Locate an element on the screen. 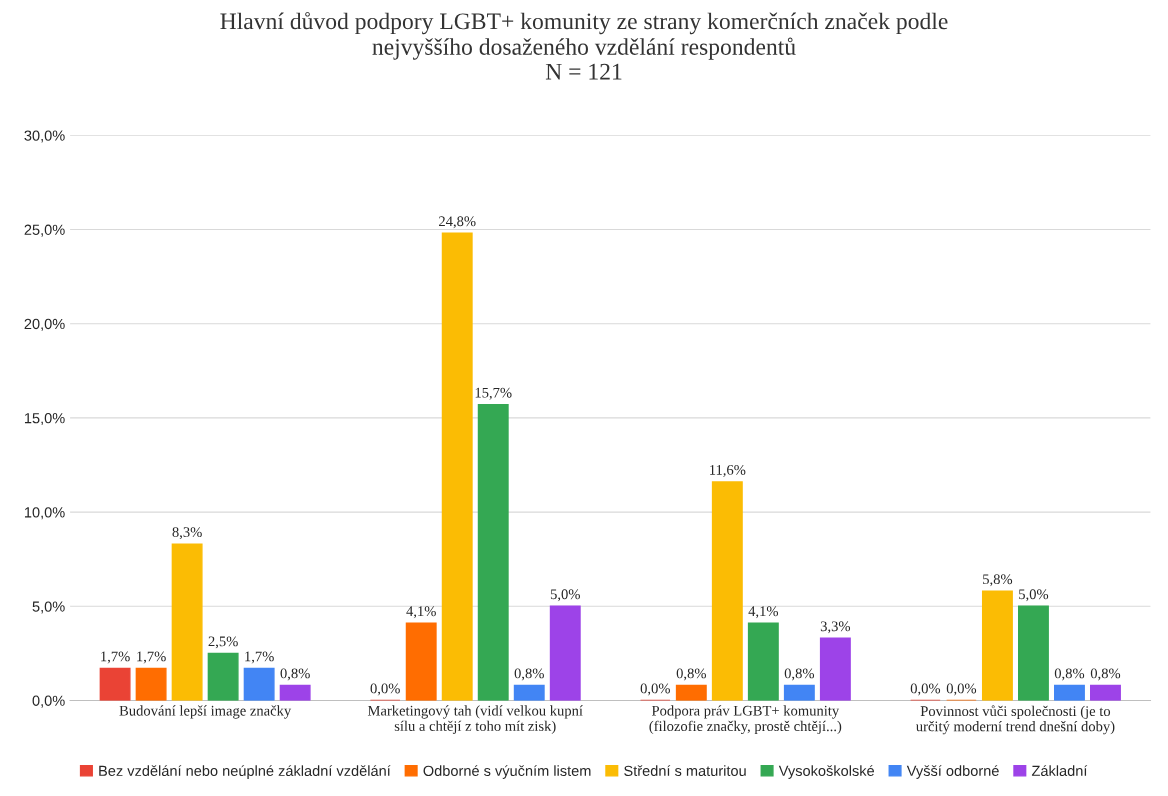 This screenshot has width=1168, height=796. data-label: 3,3% is located at coordinates (835, 627).